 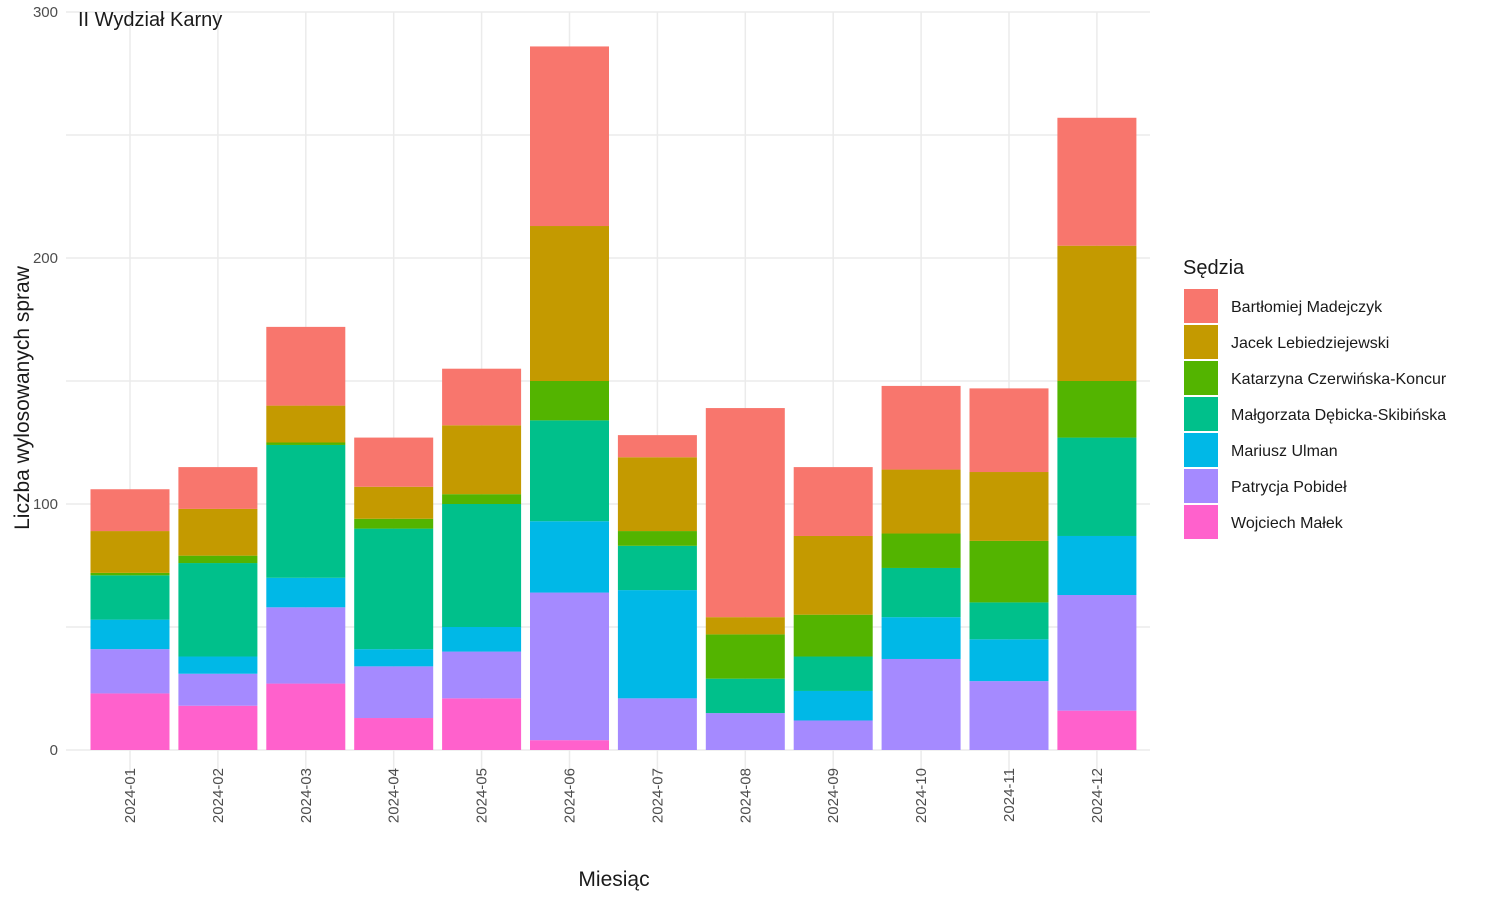 I want to click on chart-title: II Wydział Karny, so click(x=150, y=20).